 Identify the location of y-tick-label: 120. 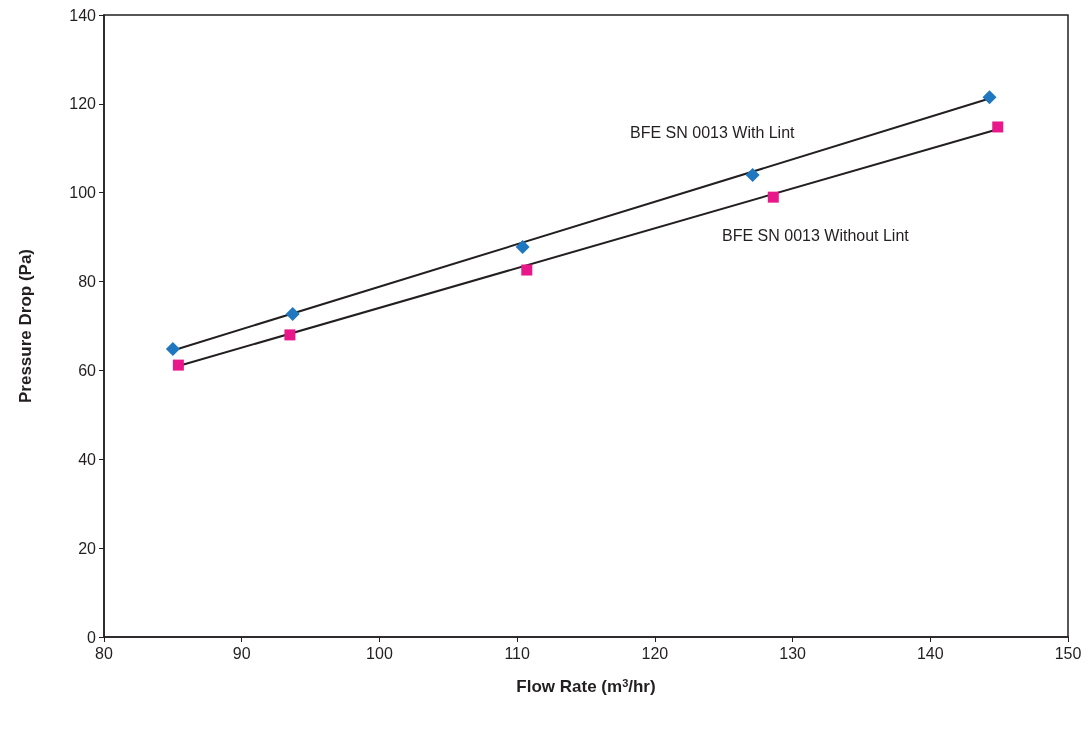
(83, 104).